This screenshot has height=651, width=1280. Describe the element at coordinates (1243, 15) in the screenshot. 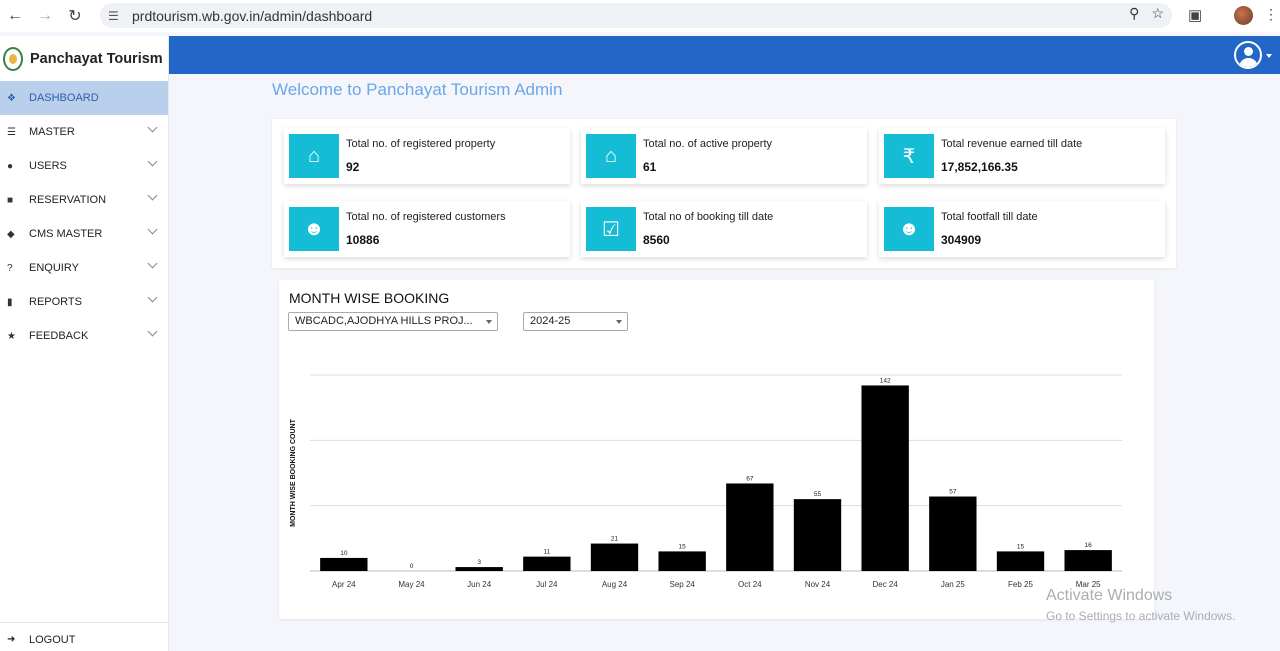

I see `browser-profile-avatar` at that location.